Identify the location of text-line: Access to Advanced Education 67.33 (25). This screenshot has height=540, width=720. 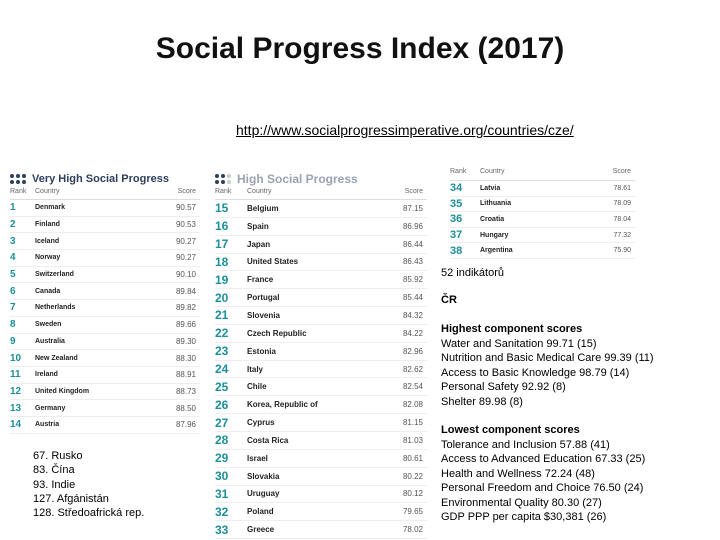
(543, 459).